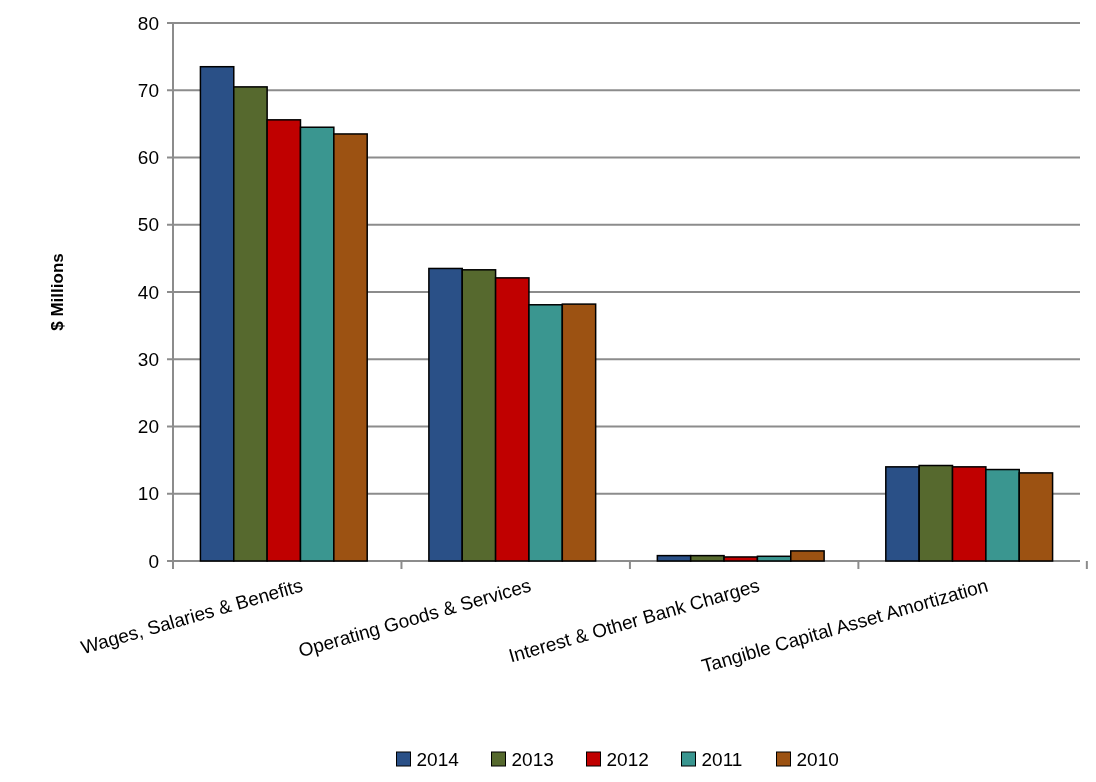 The height and width of the screenshot is (782, 1096). What do you see at coordinates (438, 759) in the screenshot?
I see `legend-label: 2014` at bounding box center [438, 759].